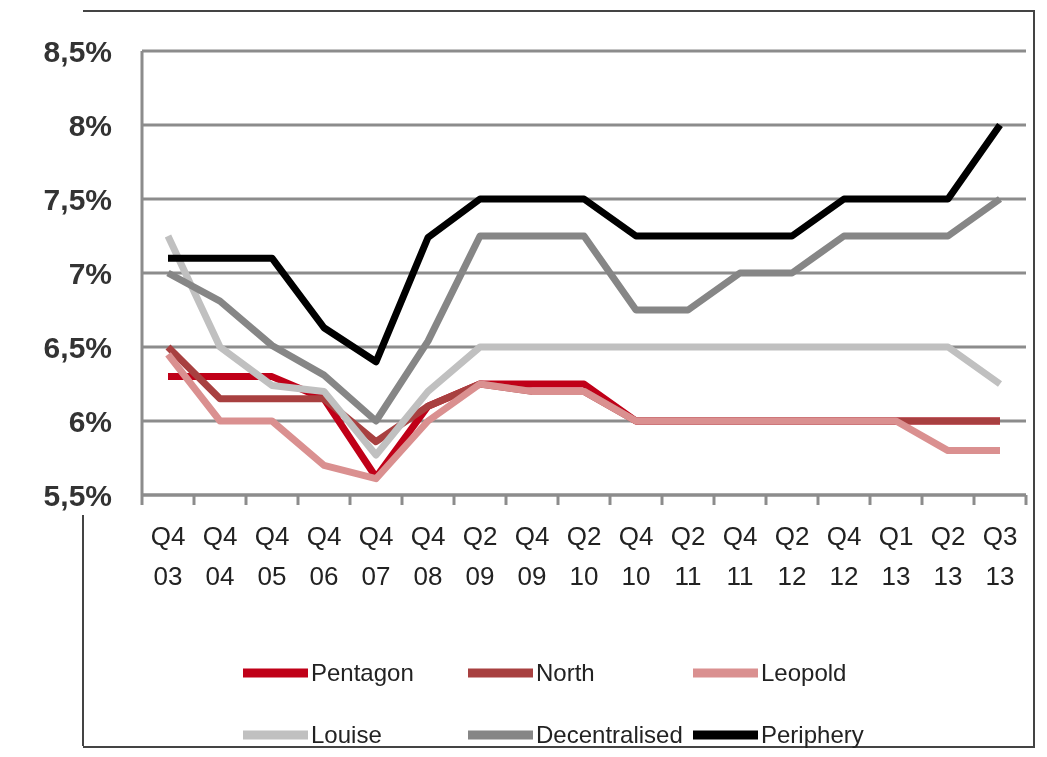 This screenshot has width=1047, height=757. I want to click on legend-label: Decentralised, so click(609, 735).